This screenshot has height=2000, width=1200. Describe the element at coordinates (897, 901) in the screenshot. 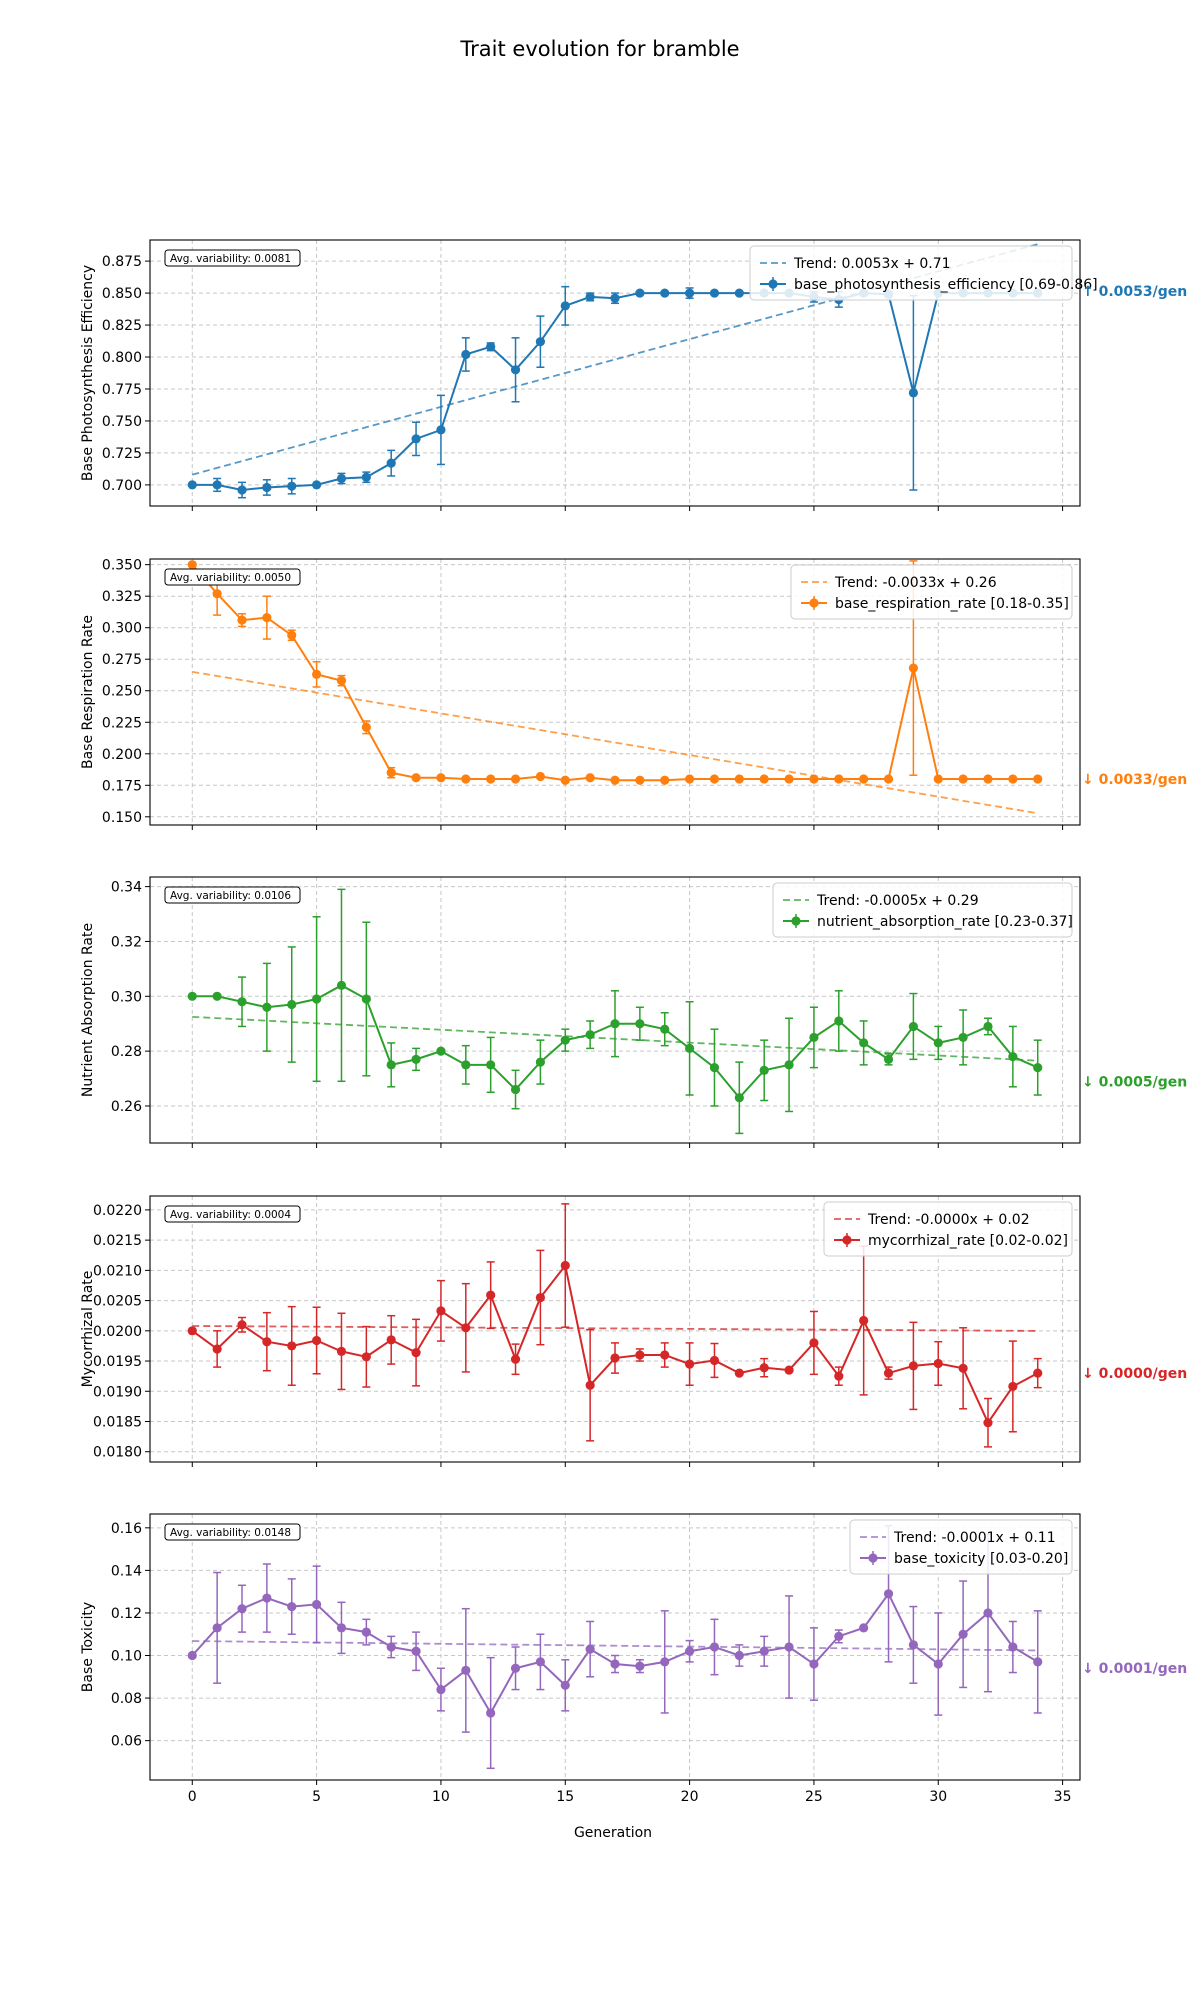

I see `legend-trend-label: Trend: -0.0005x + 0.29` at that location.